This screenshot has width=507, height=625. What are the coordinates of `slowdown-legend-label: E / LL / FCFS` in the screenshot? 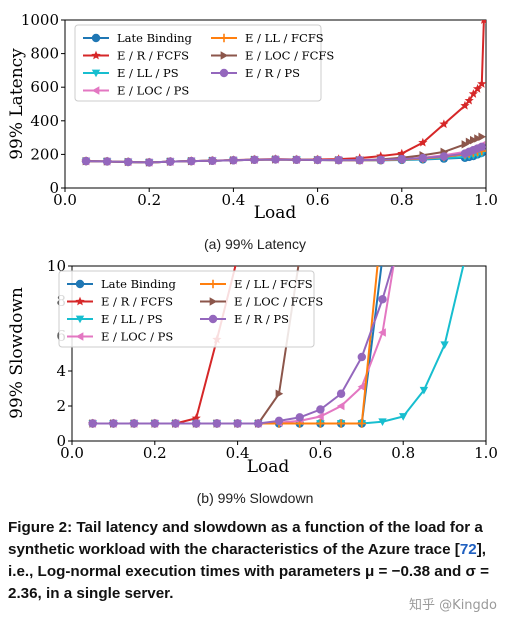 It's located at (273, 284).